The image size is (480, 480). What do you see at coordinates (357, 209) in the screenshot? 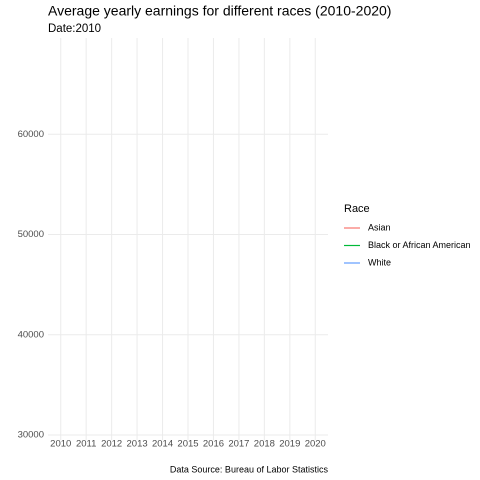
I see `legend-title: Race` at bounding box center [357, 209].